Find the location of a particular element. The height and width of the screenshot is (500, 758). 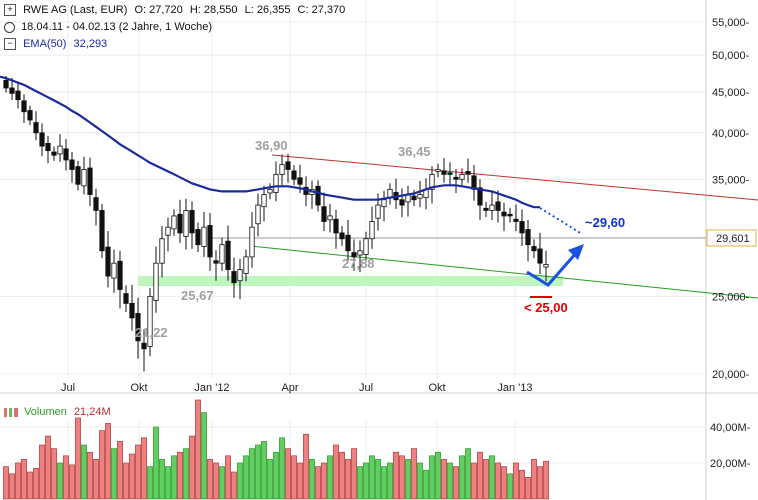

volume-axis: 40,00M- 20,00M- is located at coordinates (730, 446).